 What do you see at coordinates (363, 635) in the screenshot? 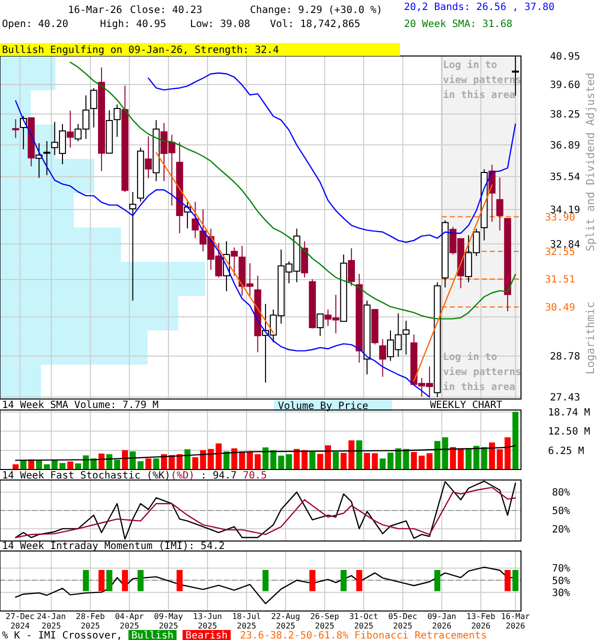
I see `text: 23.6-38.2-50-61.8% Fibonacci Retracements` at bounding box center [363, 635].